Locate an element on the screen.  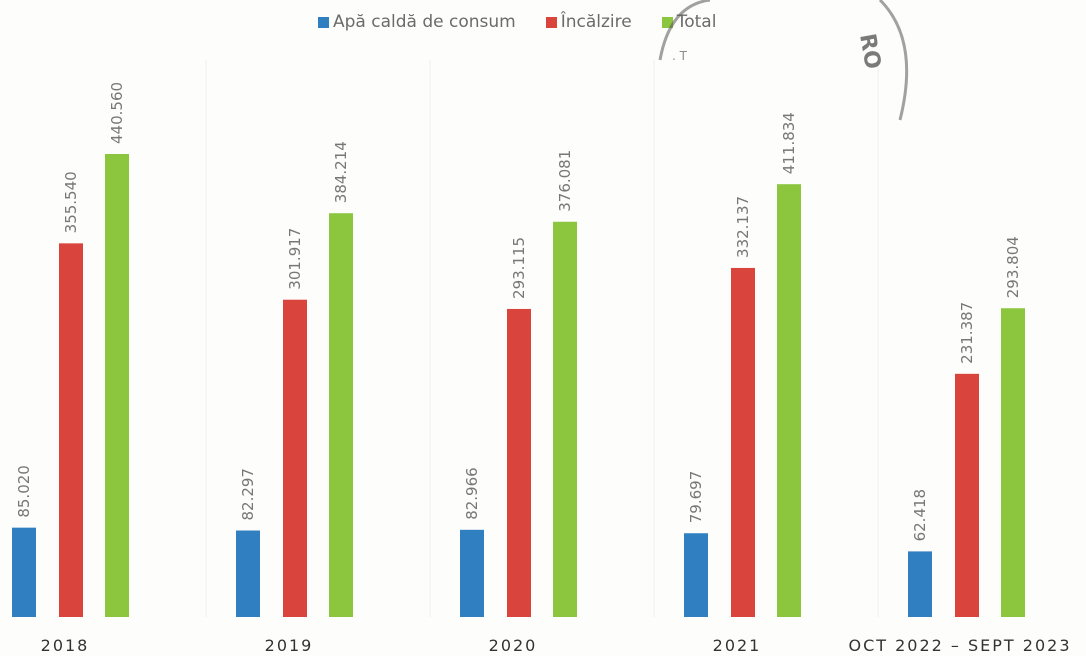
legend-label-apa-calda: Apă caldă de consum is located at coordinates (424, 22).